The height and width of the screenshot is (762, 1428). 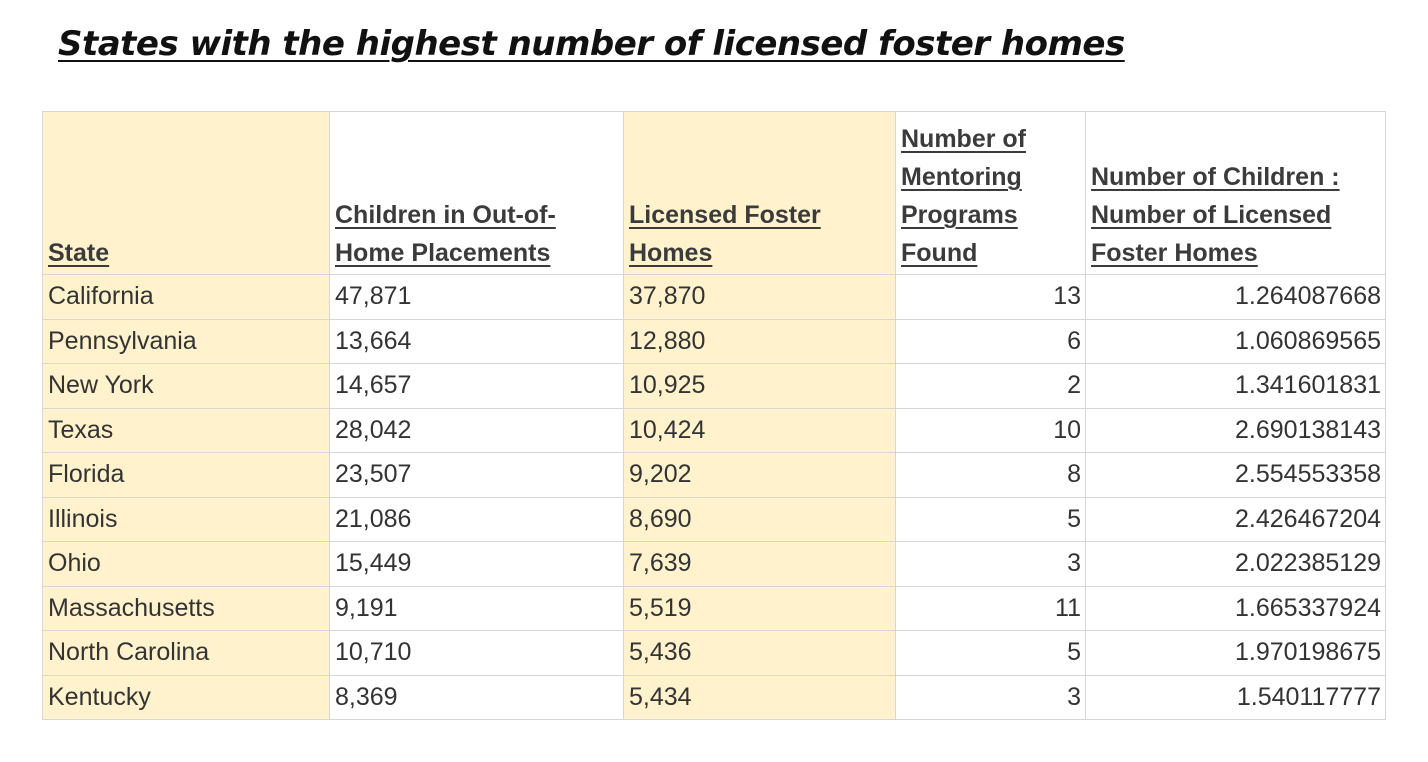 What do you see at coordinates (476, 193) in the screenshot?
I see `header-children-placements: Children in Out-of-Home Placements` at bounding box center [476, 193].